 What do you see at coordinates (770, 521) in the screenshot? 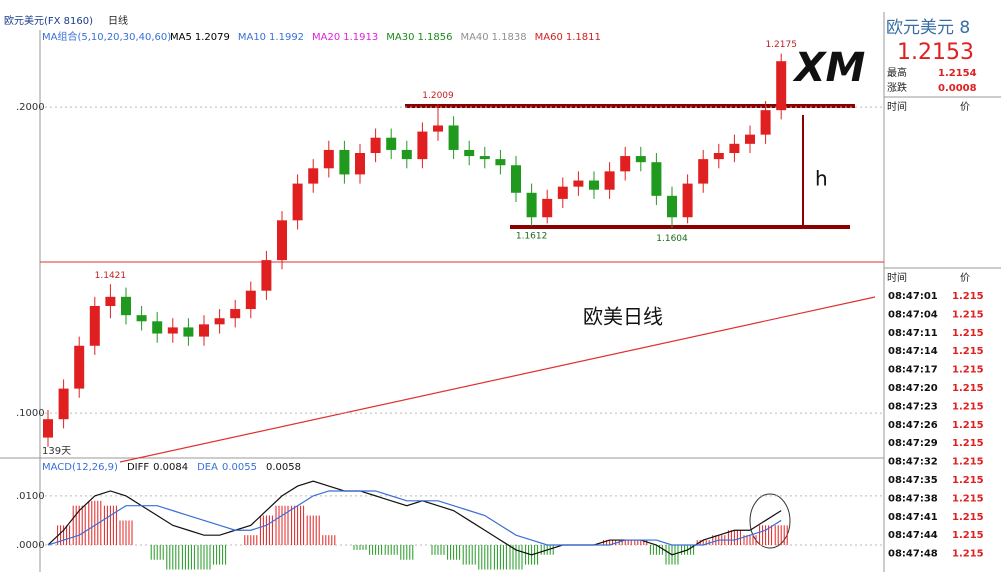
I see `highlight-circle` at bounding box center [770, 521].